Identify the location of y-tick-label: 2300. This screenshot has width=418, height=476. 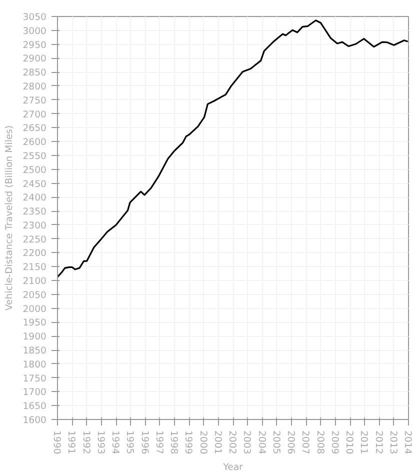
(34, 226).